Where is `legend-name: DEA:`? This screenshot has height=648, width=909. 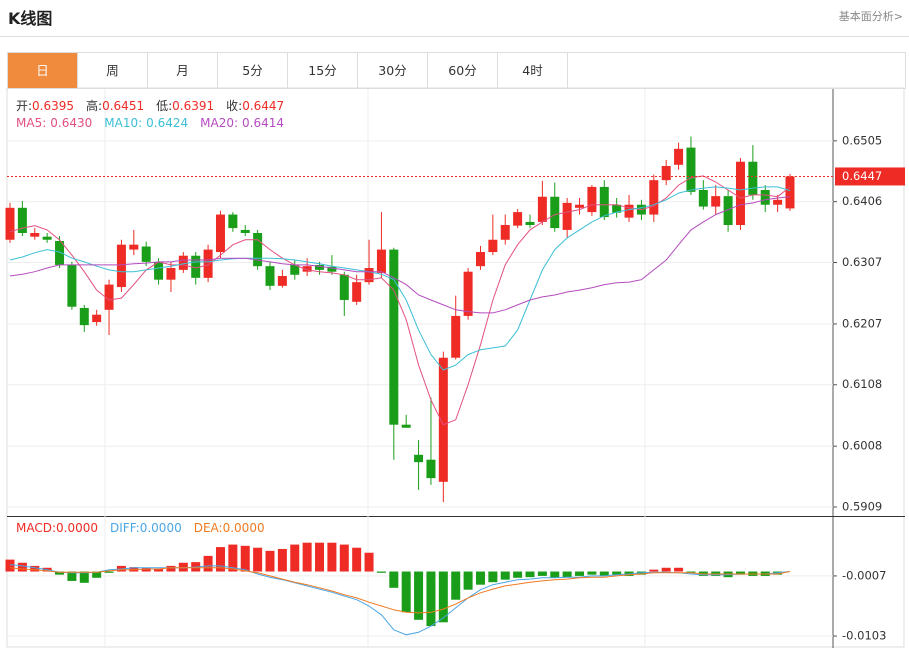 legend-name: DEA: is located at coordinates (208, 528).